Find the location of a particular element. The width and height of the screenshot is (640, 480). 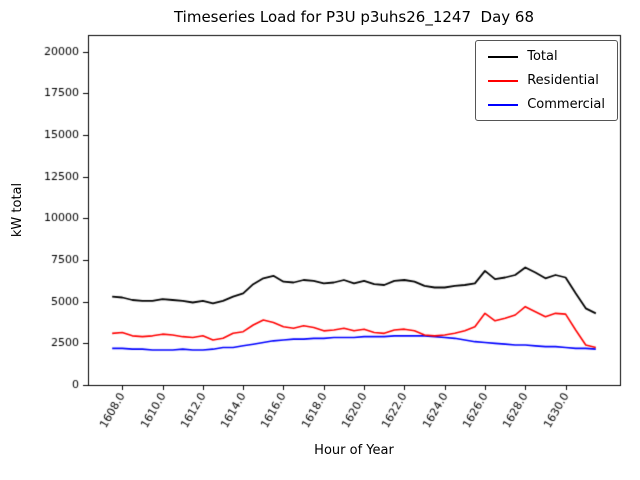

legend-row: Residential is located at coordinates (546, 80).